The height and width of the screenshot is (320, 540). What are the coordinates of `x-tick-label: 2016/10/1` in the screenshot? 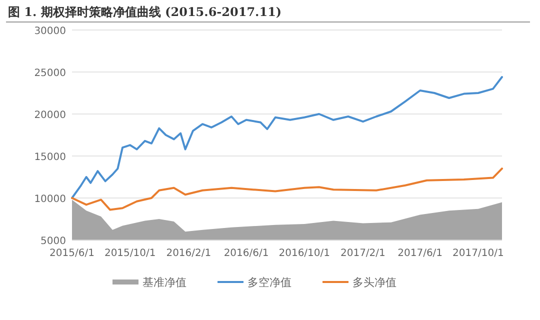 It's located at (304, 253).